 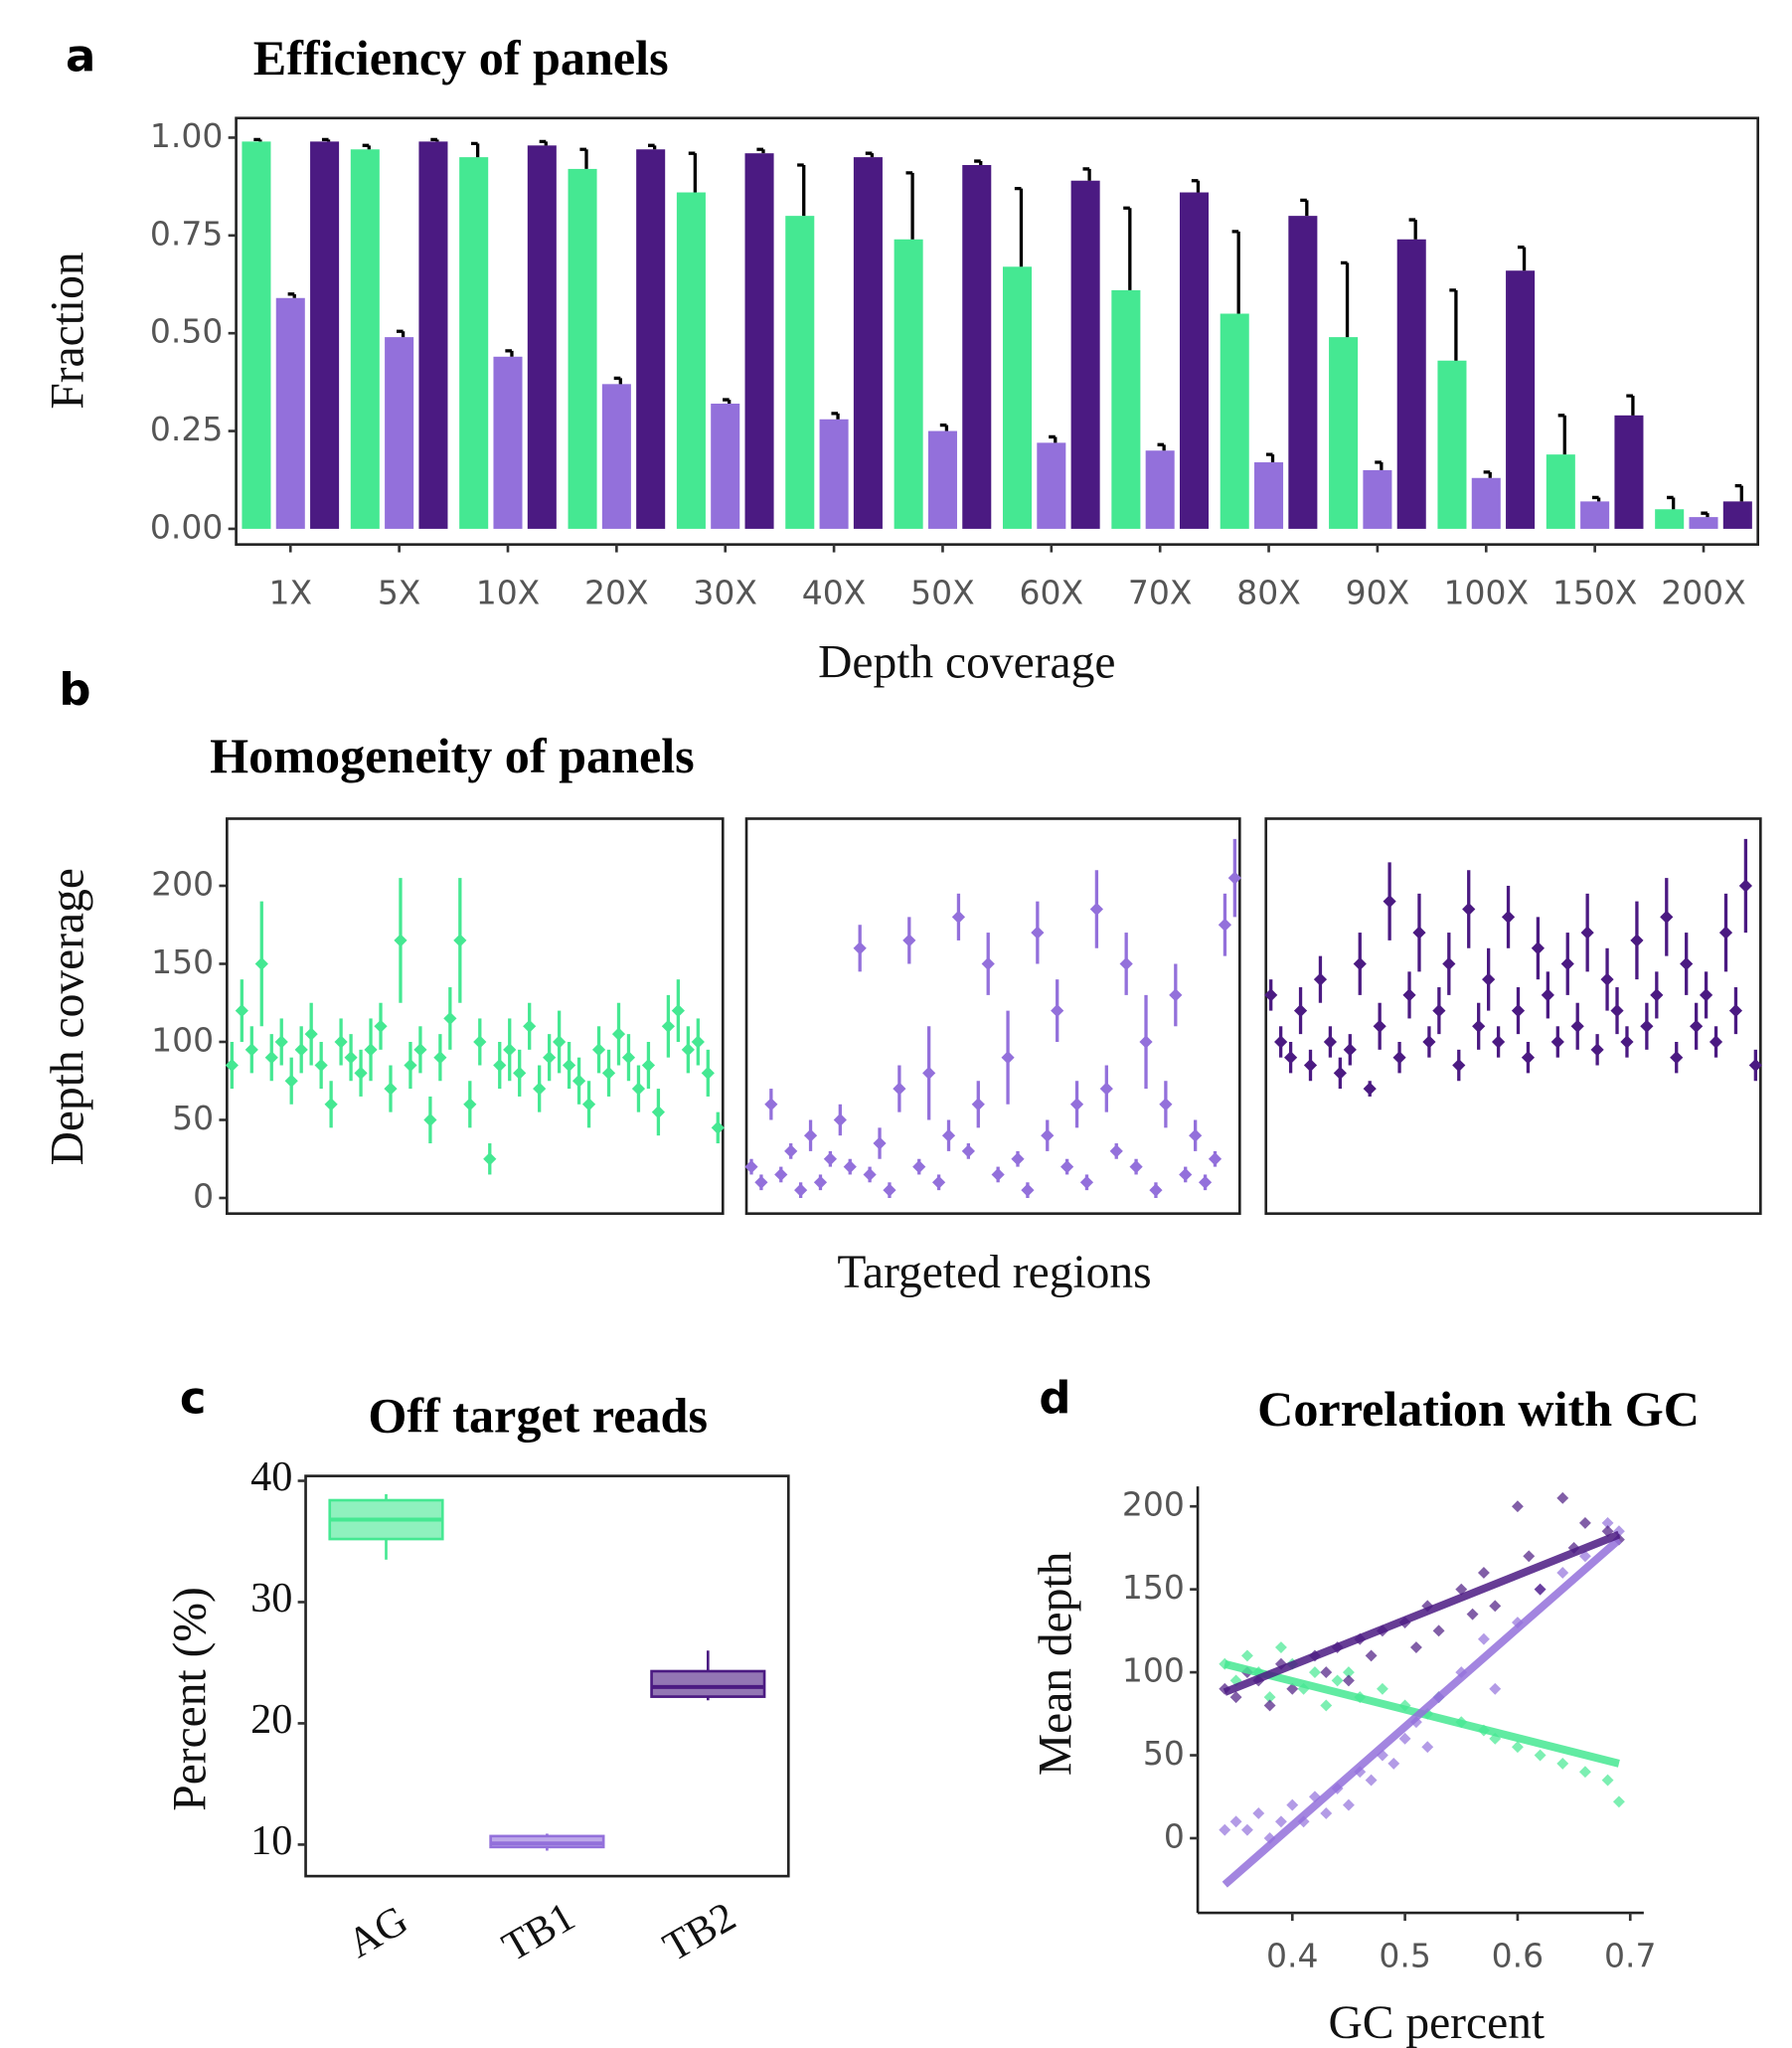 What do you see at coordinates (1164, 1753) in the screenshot?
I see `y-tick-label: 50` at bounding box center [1164, 1753].